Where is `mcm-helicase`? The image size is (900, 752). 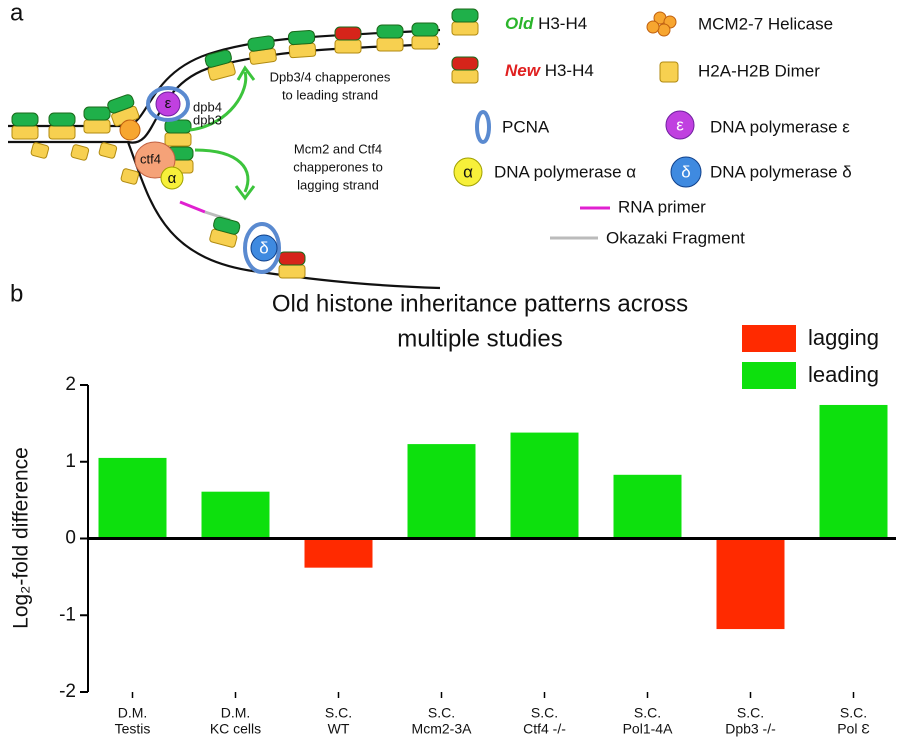 mcm-helicase is located at coordinates (130, 130).